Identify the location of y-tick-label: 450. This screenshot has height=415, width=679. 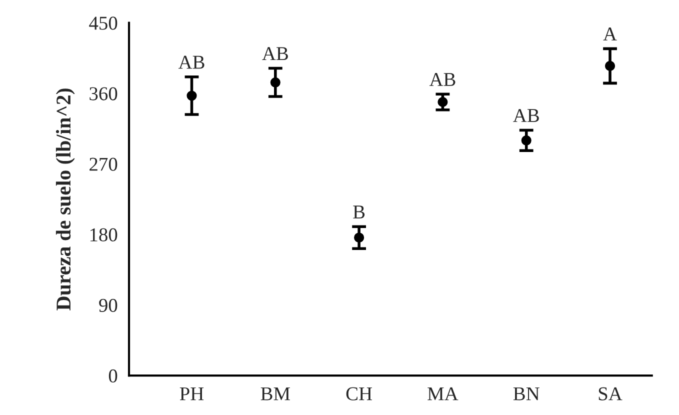
(103, 23).